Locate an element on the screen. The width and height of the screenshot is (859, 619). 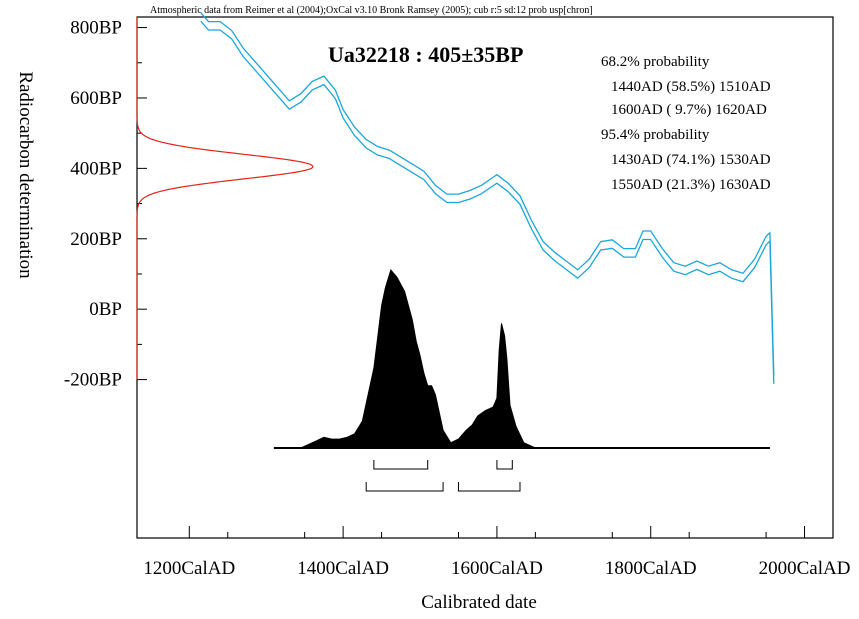
probability-range-95-1: 1430AD (74.1%) 1530AD is located at coordinates (691, 160).